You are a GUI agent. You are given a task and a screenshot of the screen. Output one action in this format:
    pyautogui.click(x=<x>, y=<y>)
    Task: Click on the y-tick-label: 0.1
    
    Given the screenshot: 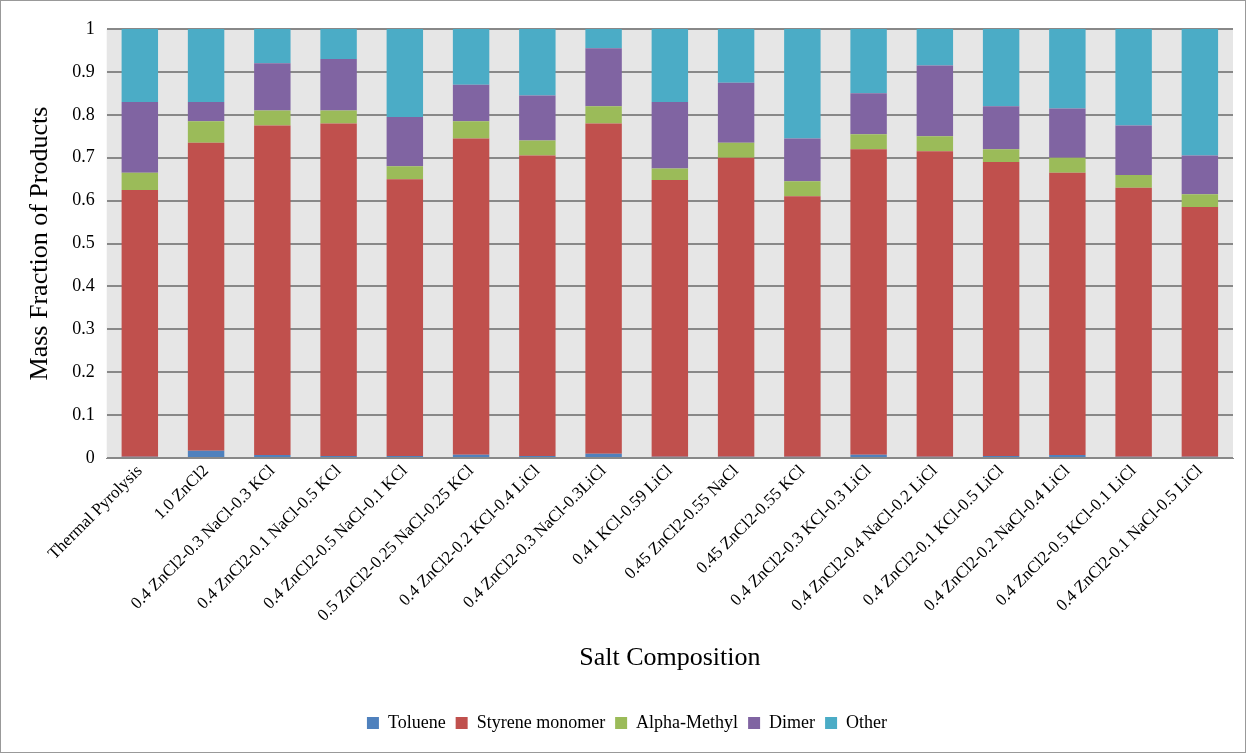 What is the action you would take?
    pyautogui.click(x=83, y=413)
    